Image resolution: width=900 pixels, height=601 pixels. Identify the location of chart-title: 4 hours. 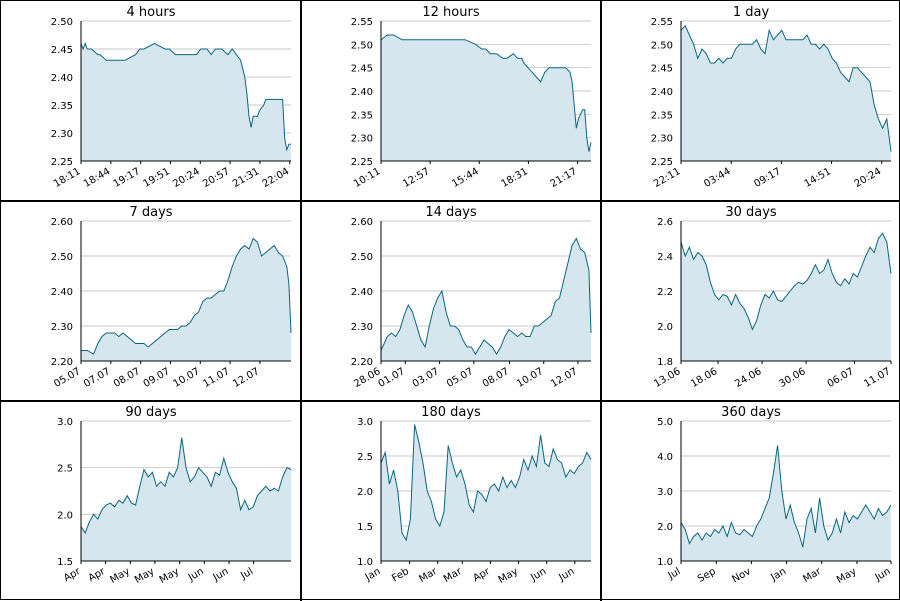
(151, 12).